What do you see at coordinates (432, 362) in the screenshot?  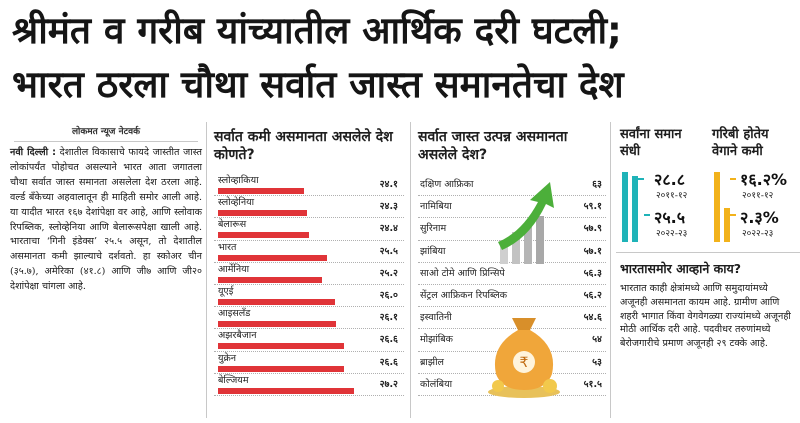 I see `country-label: ब्राझील` at bounding box center [432, 362].